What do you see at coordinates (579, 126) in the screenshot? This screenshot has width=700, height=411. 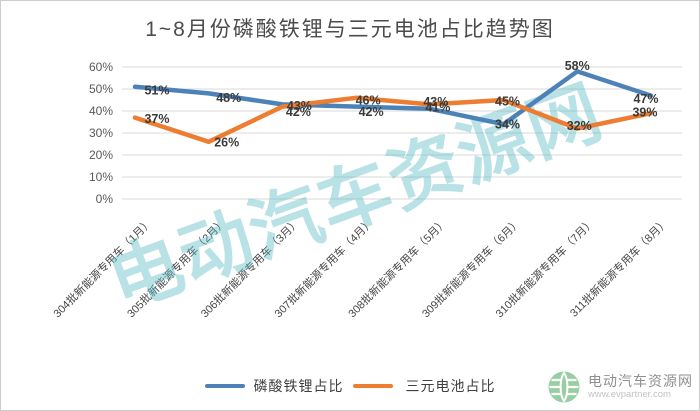 I see `data-label: 32%` at bounding box center [579, 126].